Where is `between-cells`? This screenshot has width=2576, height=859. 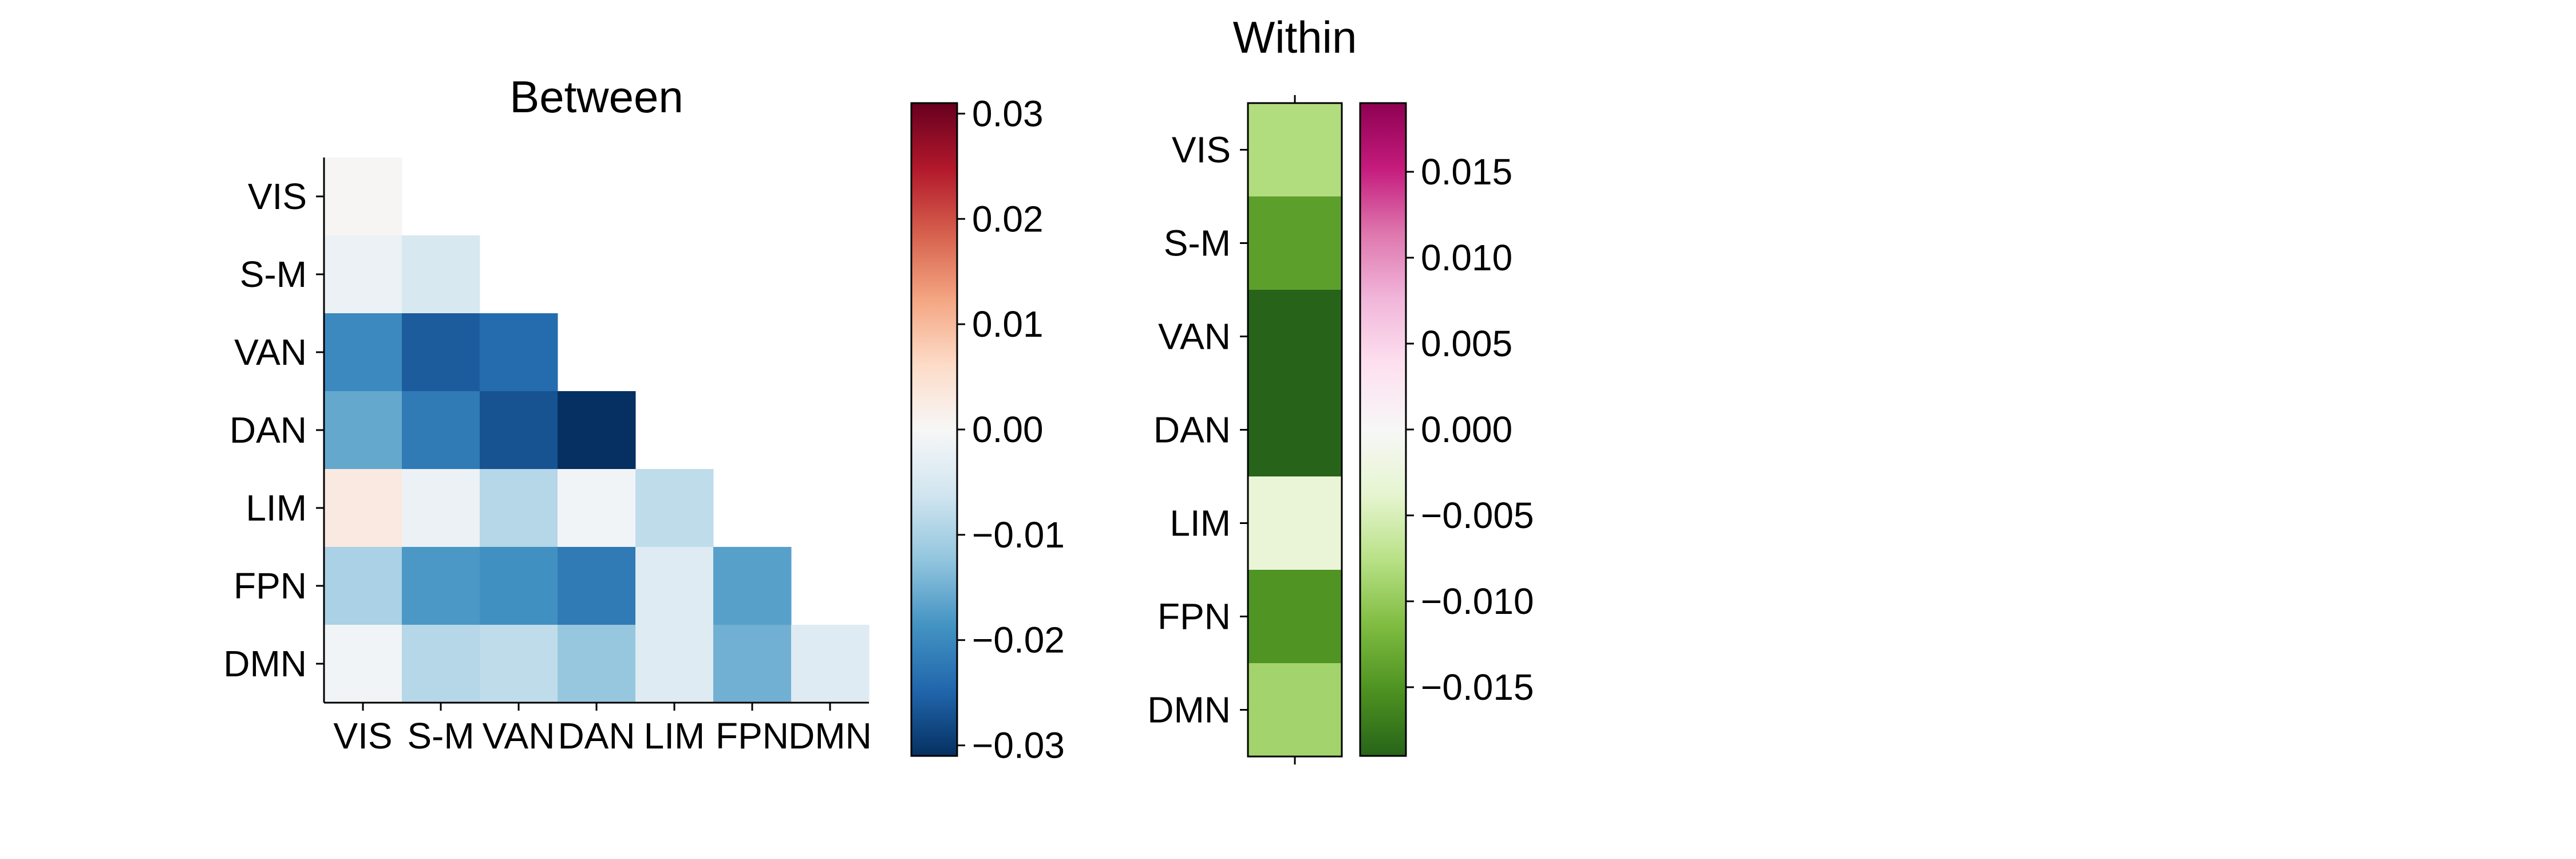 between-cells is located at coordinates (597, 430).